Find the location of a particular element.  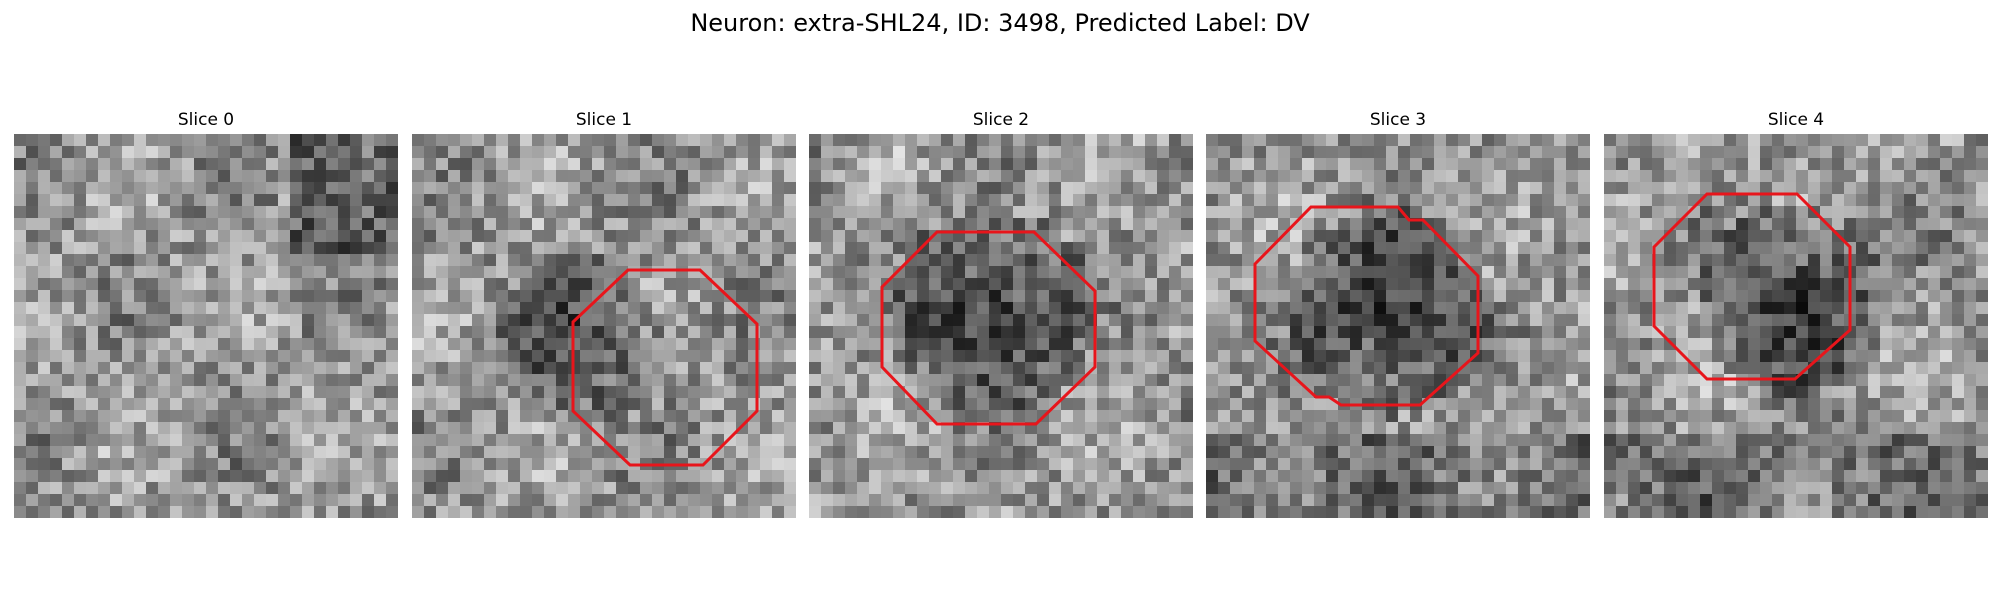

slice-panel-4: Slice 4 is located at coordinates (1796, 313).